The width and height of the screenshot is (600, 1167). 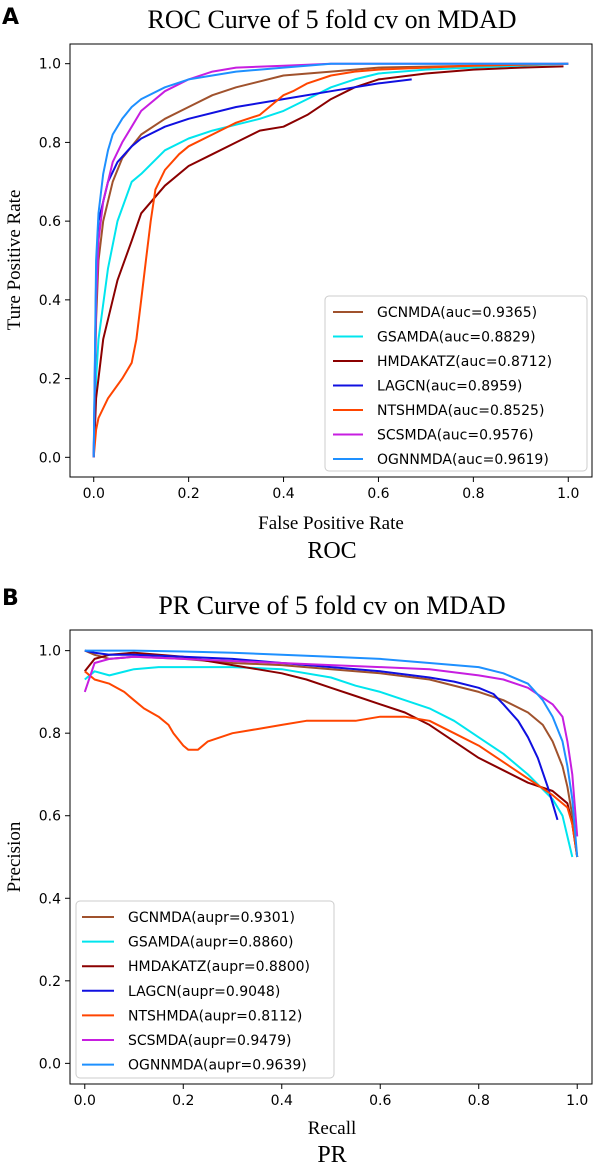 I want to click on pr-ytick-label: 0.8, so click(x=50, y=734).